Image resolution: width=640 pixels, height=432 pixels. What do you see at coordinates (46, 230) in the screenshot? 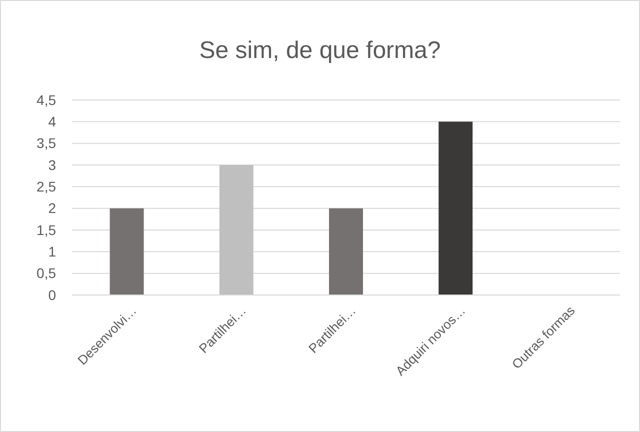
I see `y-tick-label: 1,5` at bounding box center [46, 230].